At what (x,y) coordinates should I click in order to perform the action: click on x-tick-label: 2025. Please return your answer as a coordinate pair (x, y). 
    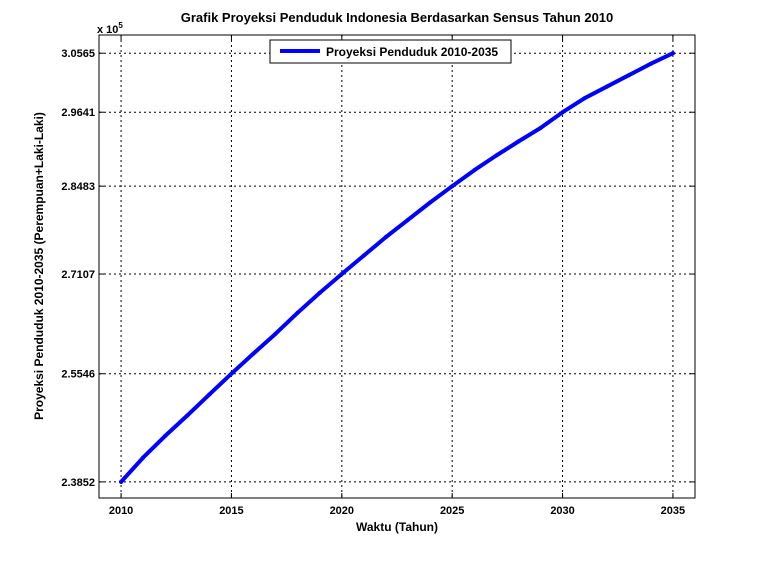
    Looking at the image, I should click on (452, 511).